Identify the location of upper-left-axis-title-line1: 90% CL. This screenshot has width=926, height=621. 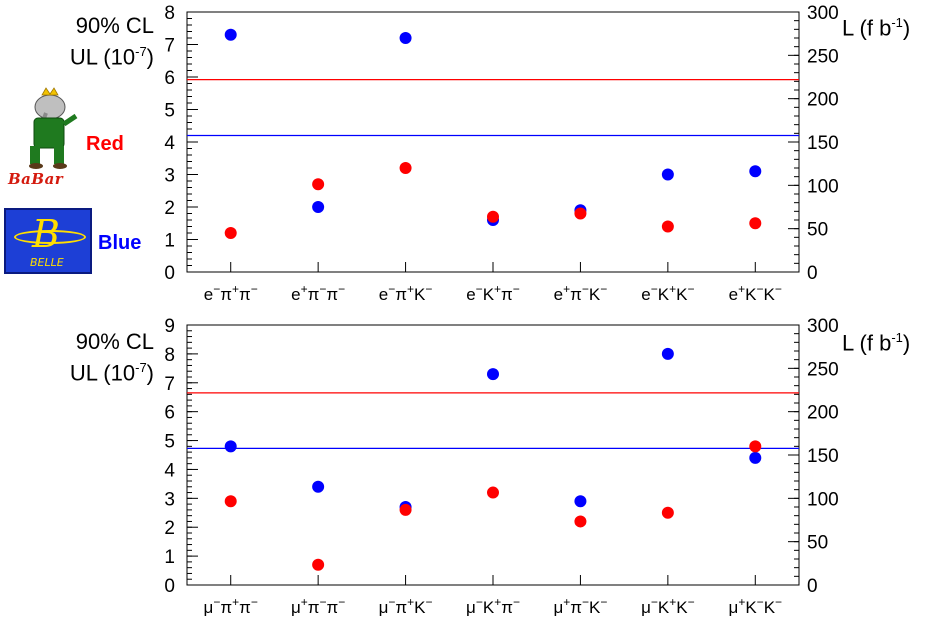
(114, 25).